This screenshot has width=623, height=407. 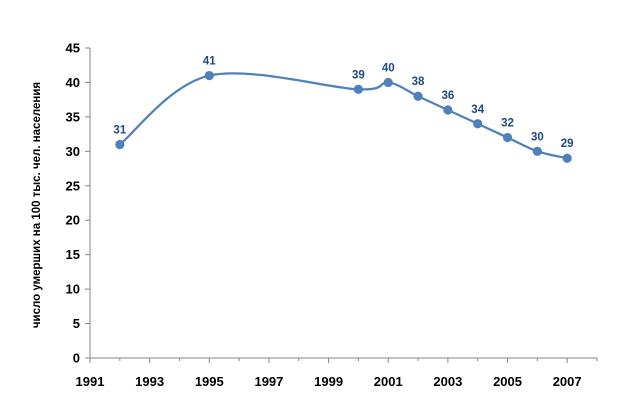 I want to click on data-label: 39, so click(x=358, y=75).